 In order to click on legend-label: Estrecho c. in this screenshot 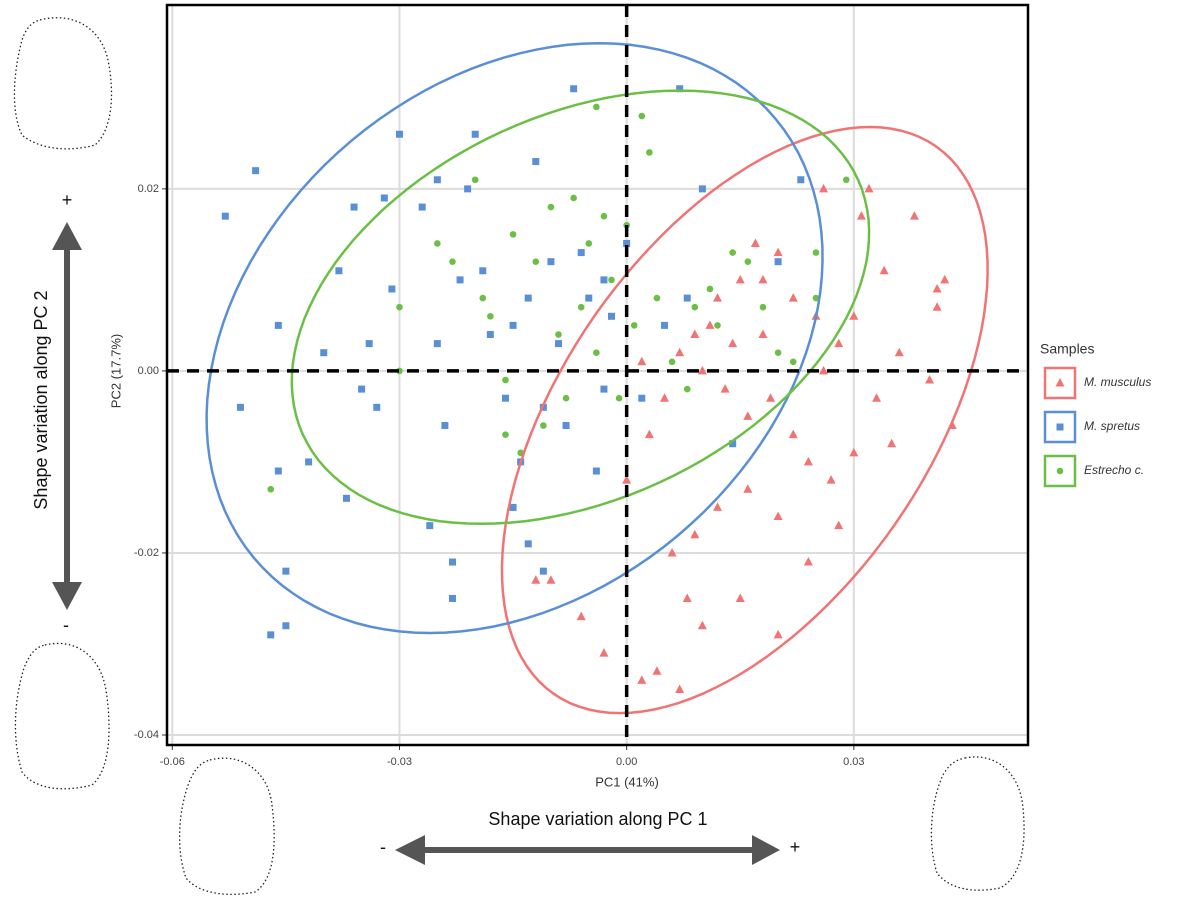, I will do `click(1114, 470)`.